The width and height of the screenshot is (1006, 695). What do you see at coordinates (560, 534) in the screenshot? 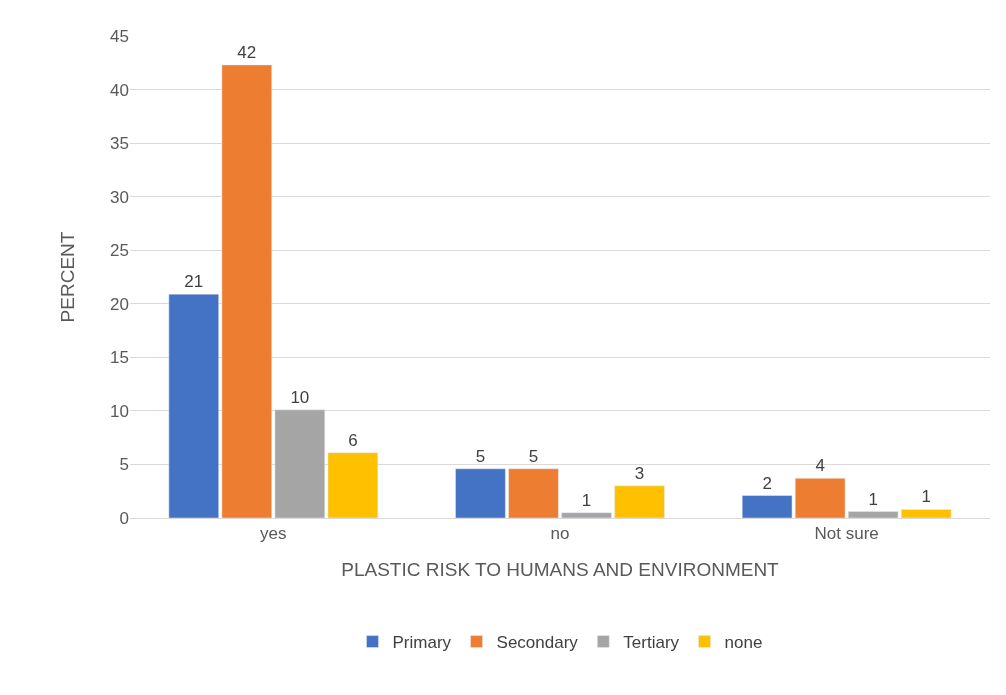
I see `x-tick-label: no` at bounding box center [560, 534].